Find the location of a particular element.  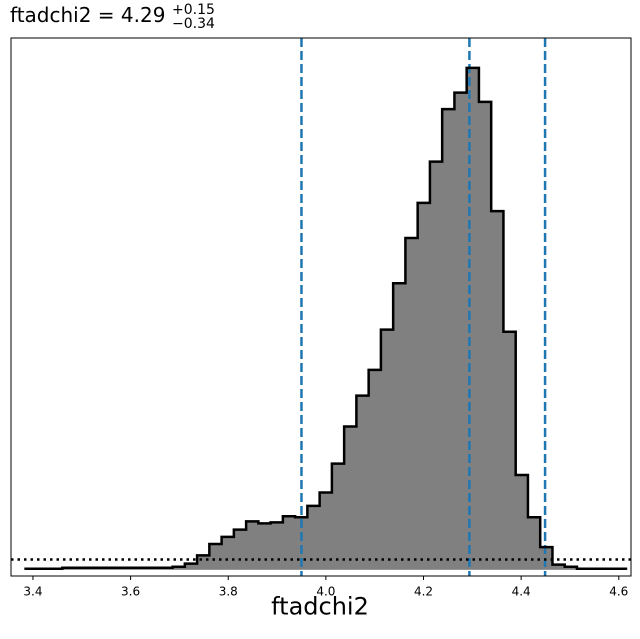

title-text: ftadchi2 = 4.29 is located at coordinates (87, 15).